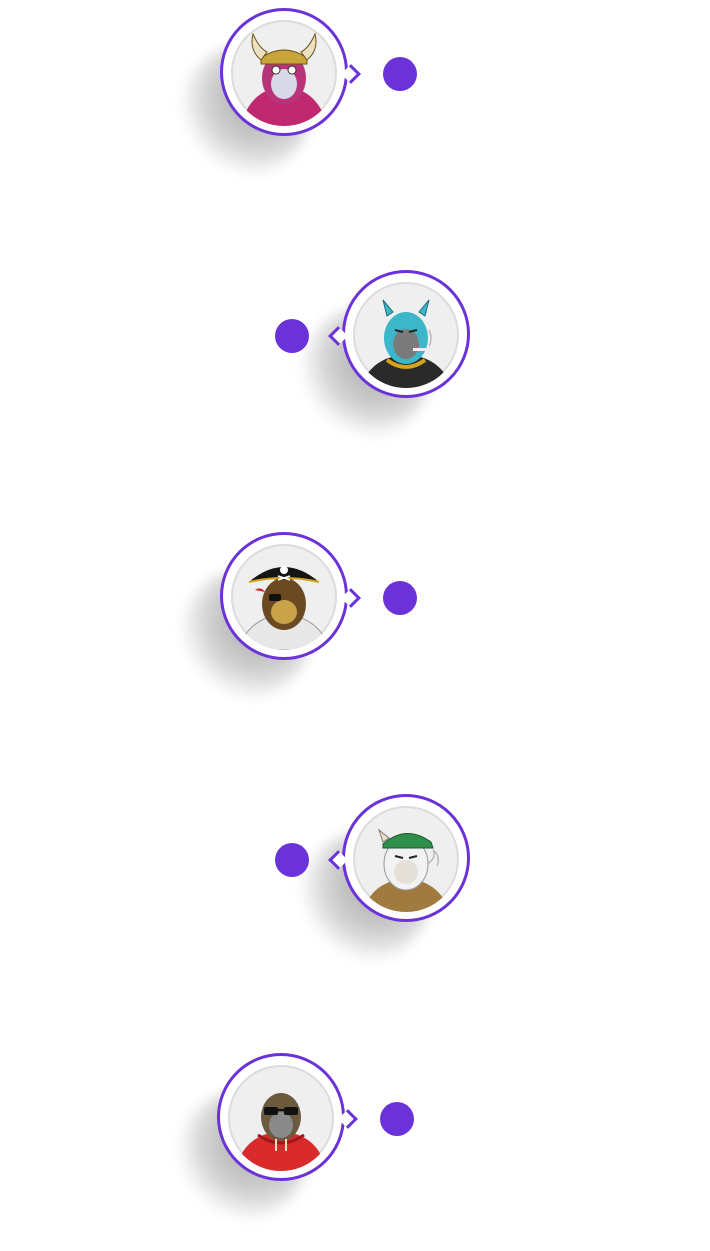 Image resolution: width=710 pixels, height=1251 pixels. What do you see at coordinates (281, 1132) in the screenshot?
I see `hoodie-ape-sunglasses-icon` at bounding box center [281, 1132].